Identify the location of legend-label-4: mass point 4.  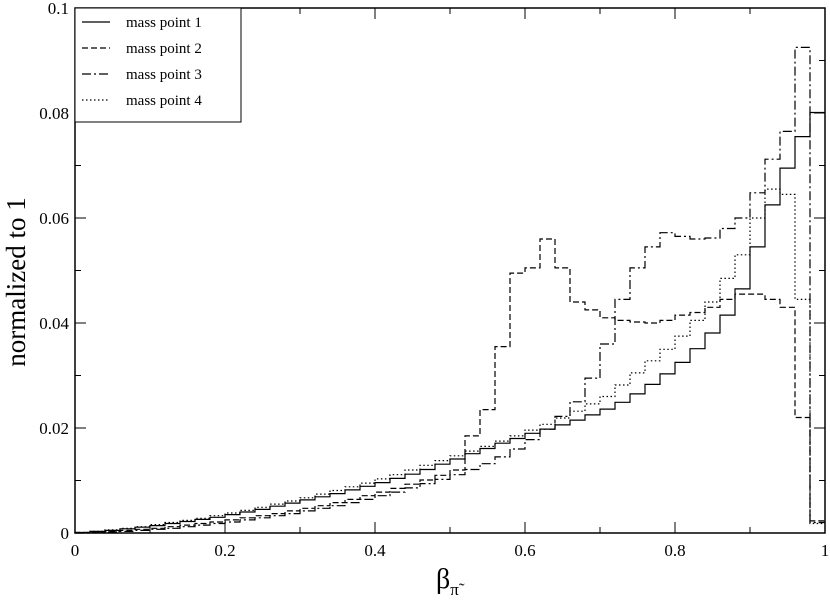
(164, 101).